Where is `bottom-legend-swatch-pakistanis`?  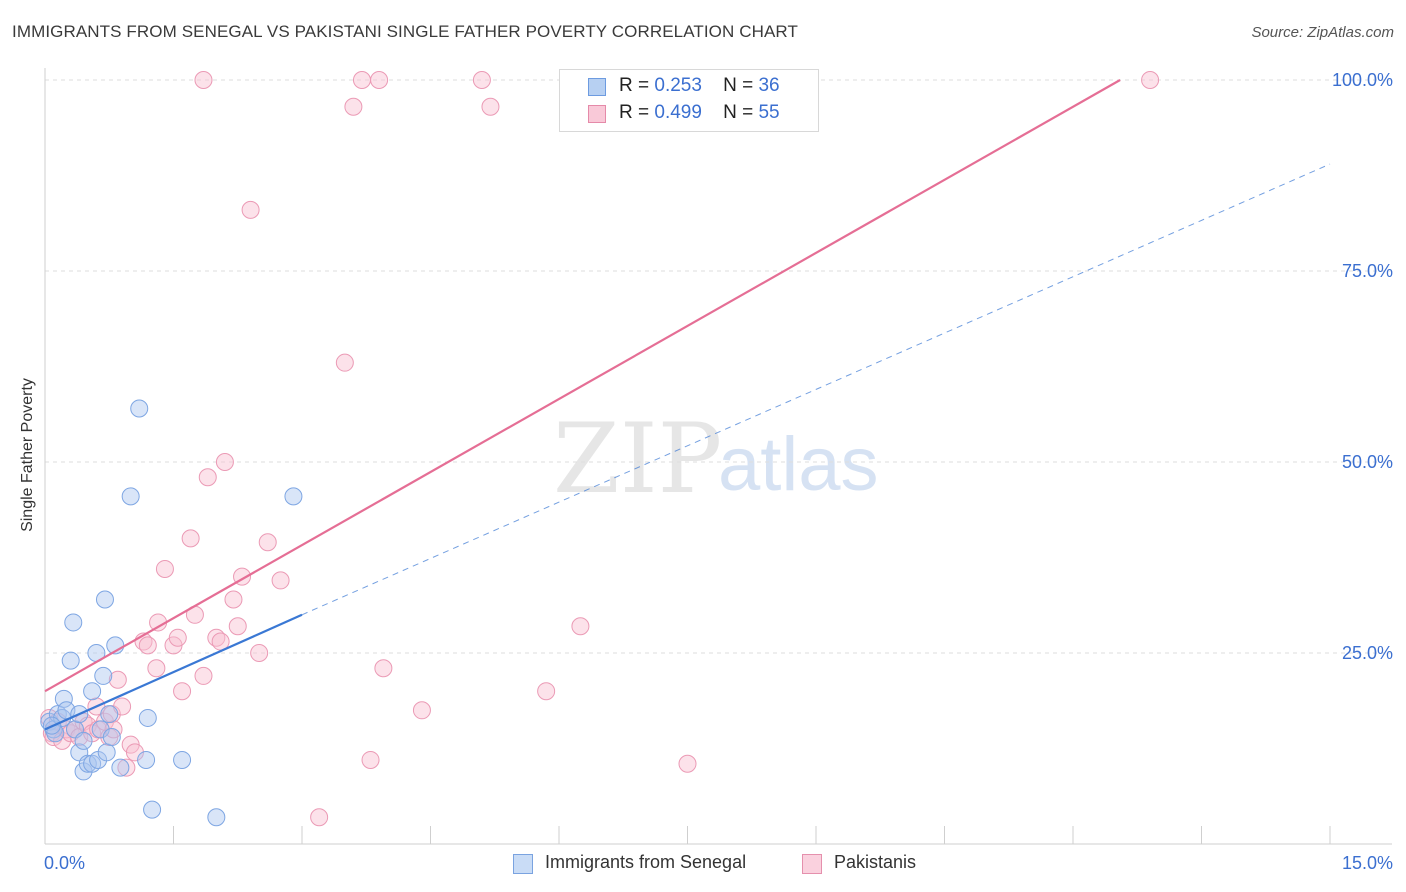 bottom-legend-swatch-pakistanis is located at coordinates (812, 864).